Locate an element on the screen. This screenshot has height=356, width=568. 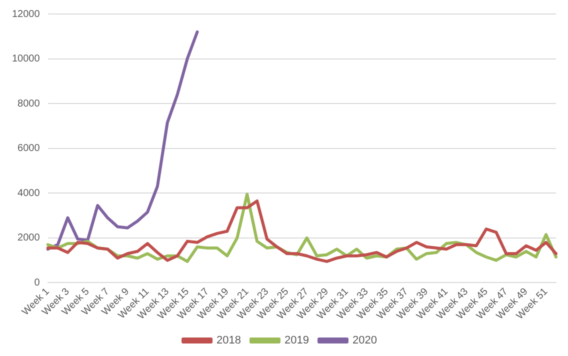
legend-label: 2019 is located at coordinates (296, 340).